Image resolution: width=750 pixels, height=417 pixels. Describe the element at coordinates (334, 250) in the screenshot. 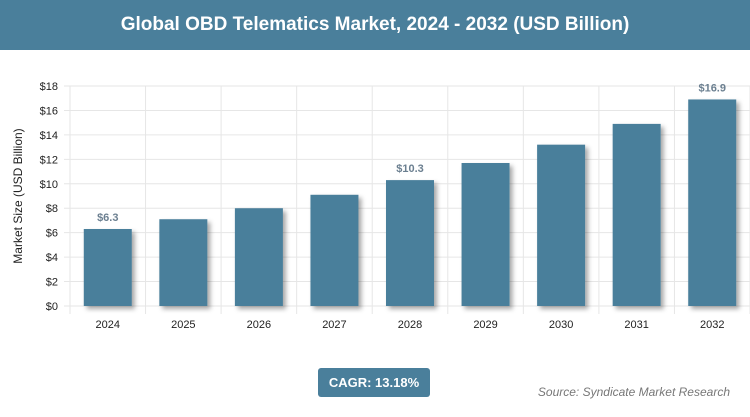

I see `bar-2027` at that location.